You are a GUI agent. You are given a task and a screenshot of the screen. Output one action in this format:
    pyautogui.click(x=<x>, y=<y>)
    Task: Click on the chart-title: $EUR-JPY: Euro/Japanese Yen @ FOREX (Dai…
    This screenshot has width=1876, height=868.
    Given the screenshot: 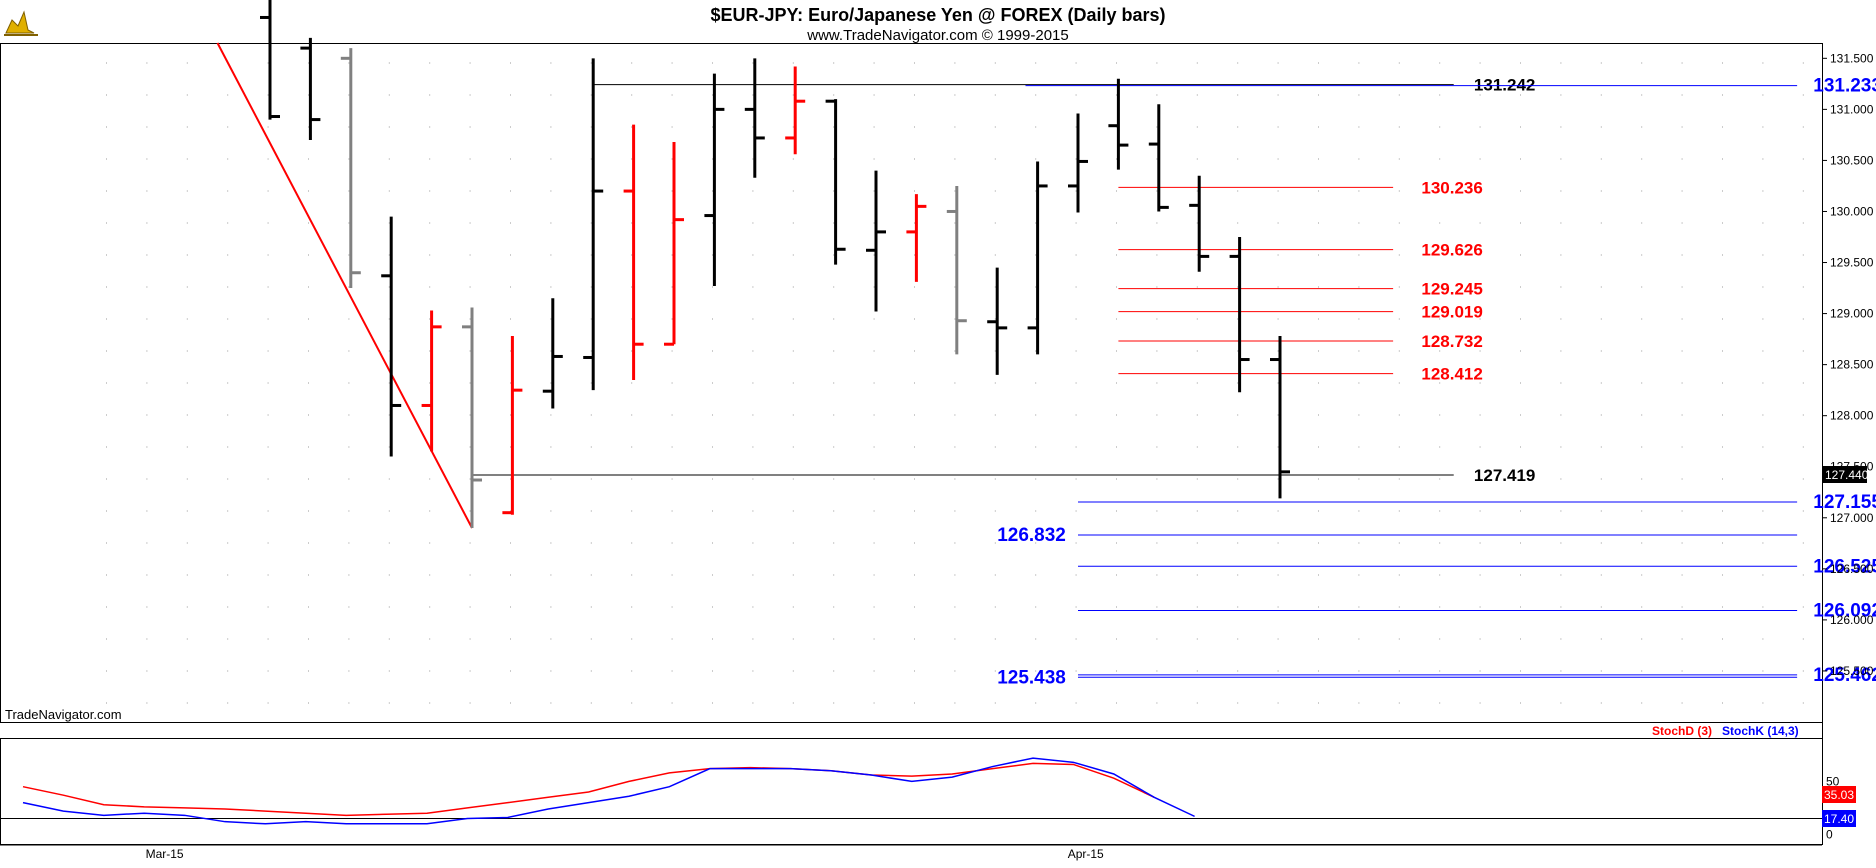 What is the action you would take?
    pyautogui.click(x=937, y=15)
    